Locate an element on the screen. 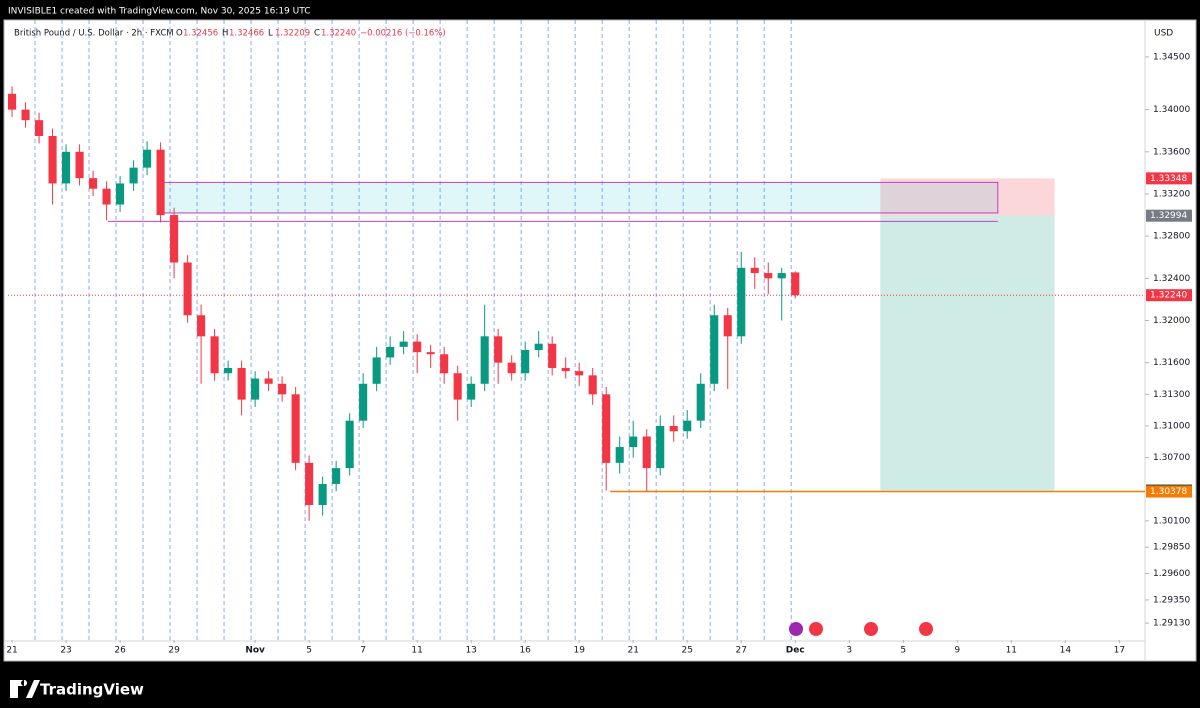  price-label: 1.30378 is located at coordinates (1168, 492).